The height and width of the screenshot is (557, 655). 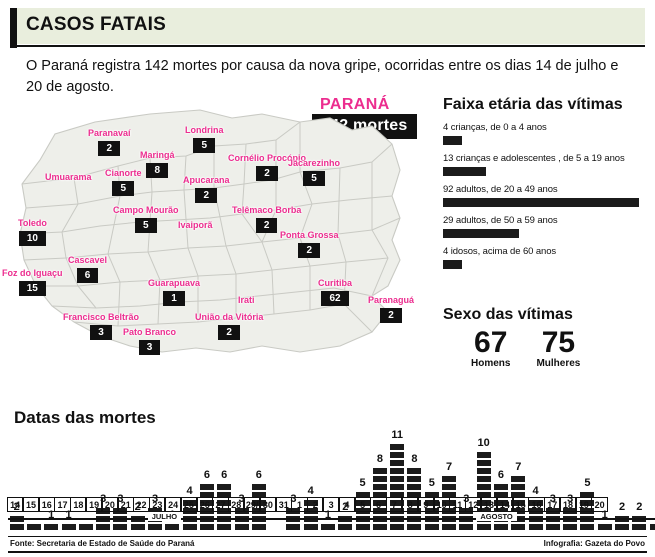 What do you see at coordinates (126, 504) in the screenshot?
I see `chart-day-tick: 21` at bounding box center [126, 504].